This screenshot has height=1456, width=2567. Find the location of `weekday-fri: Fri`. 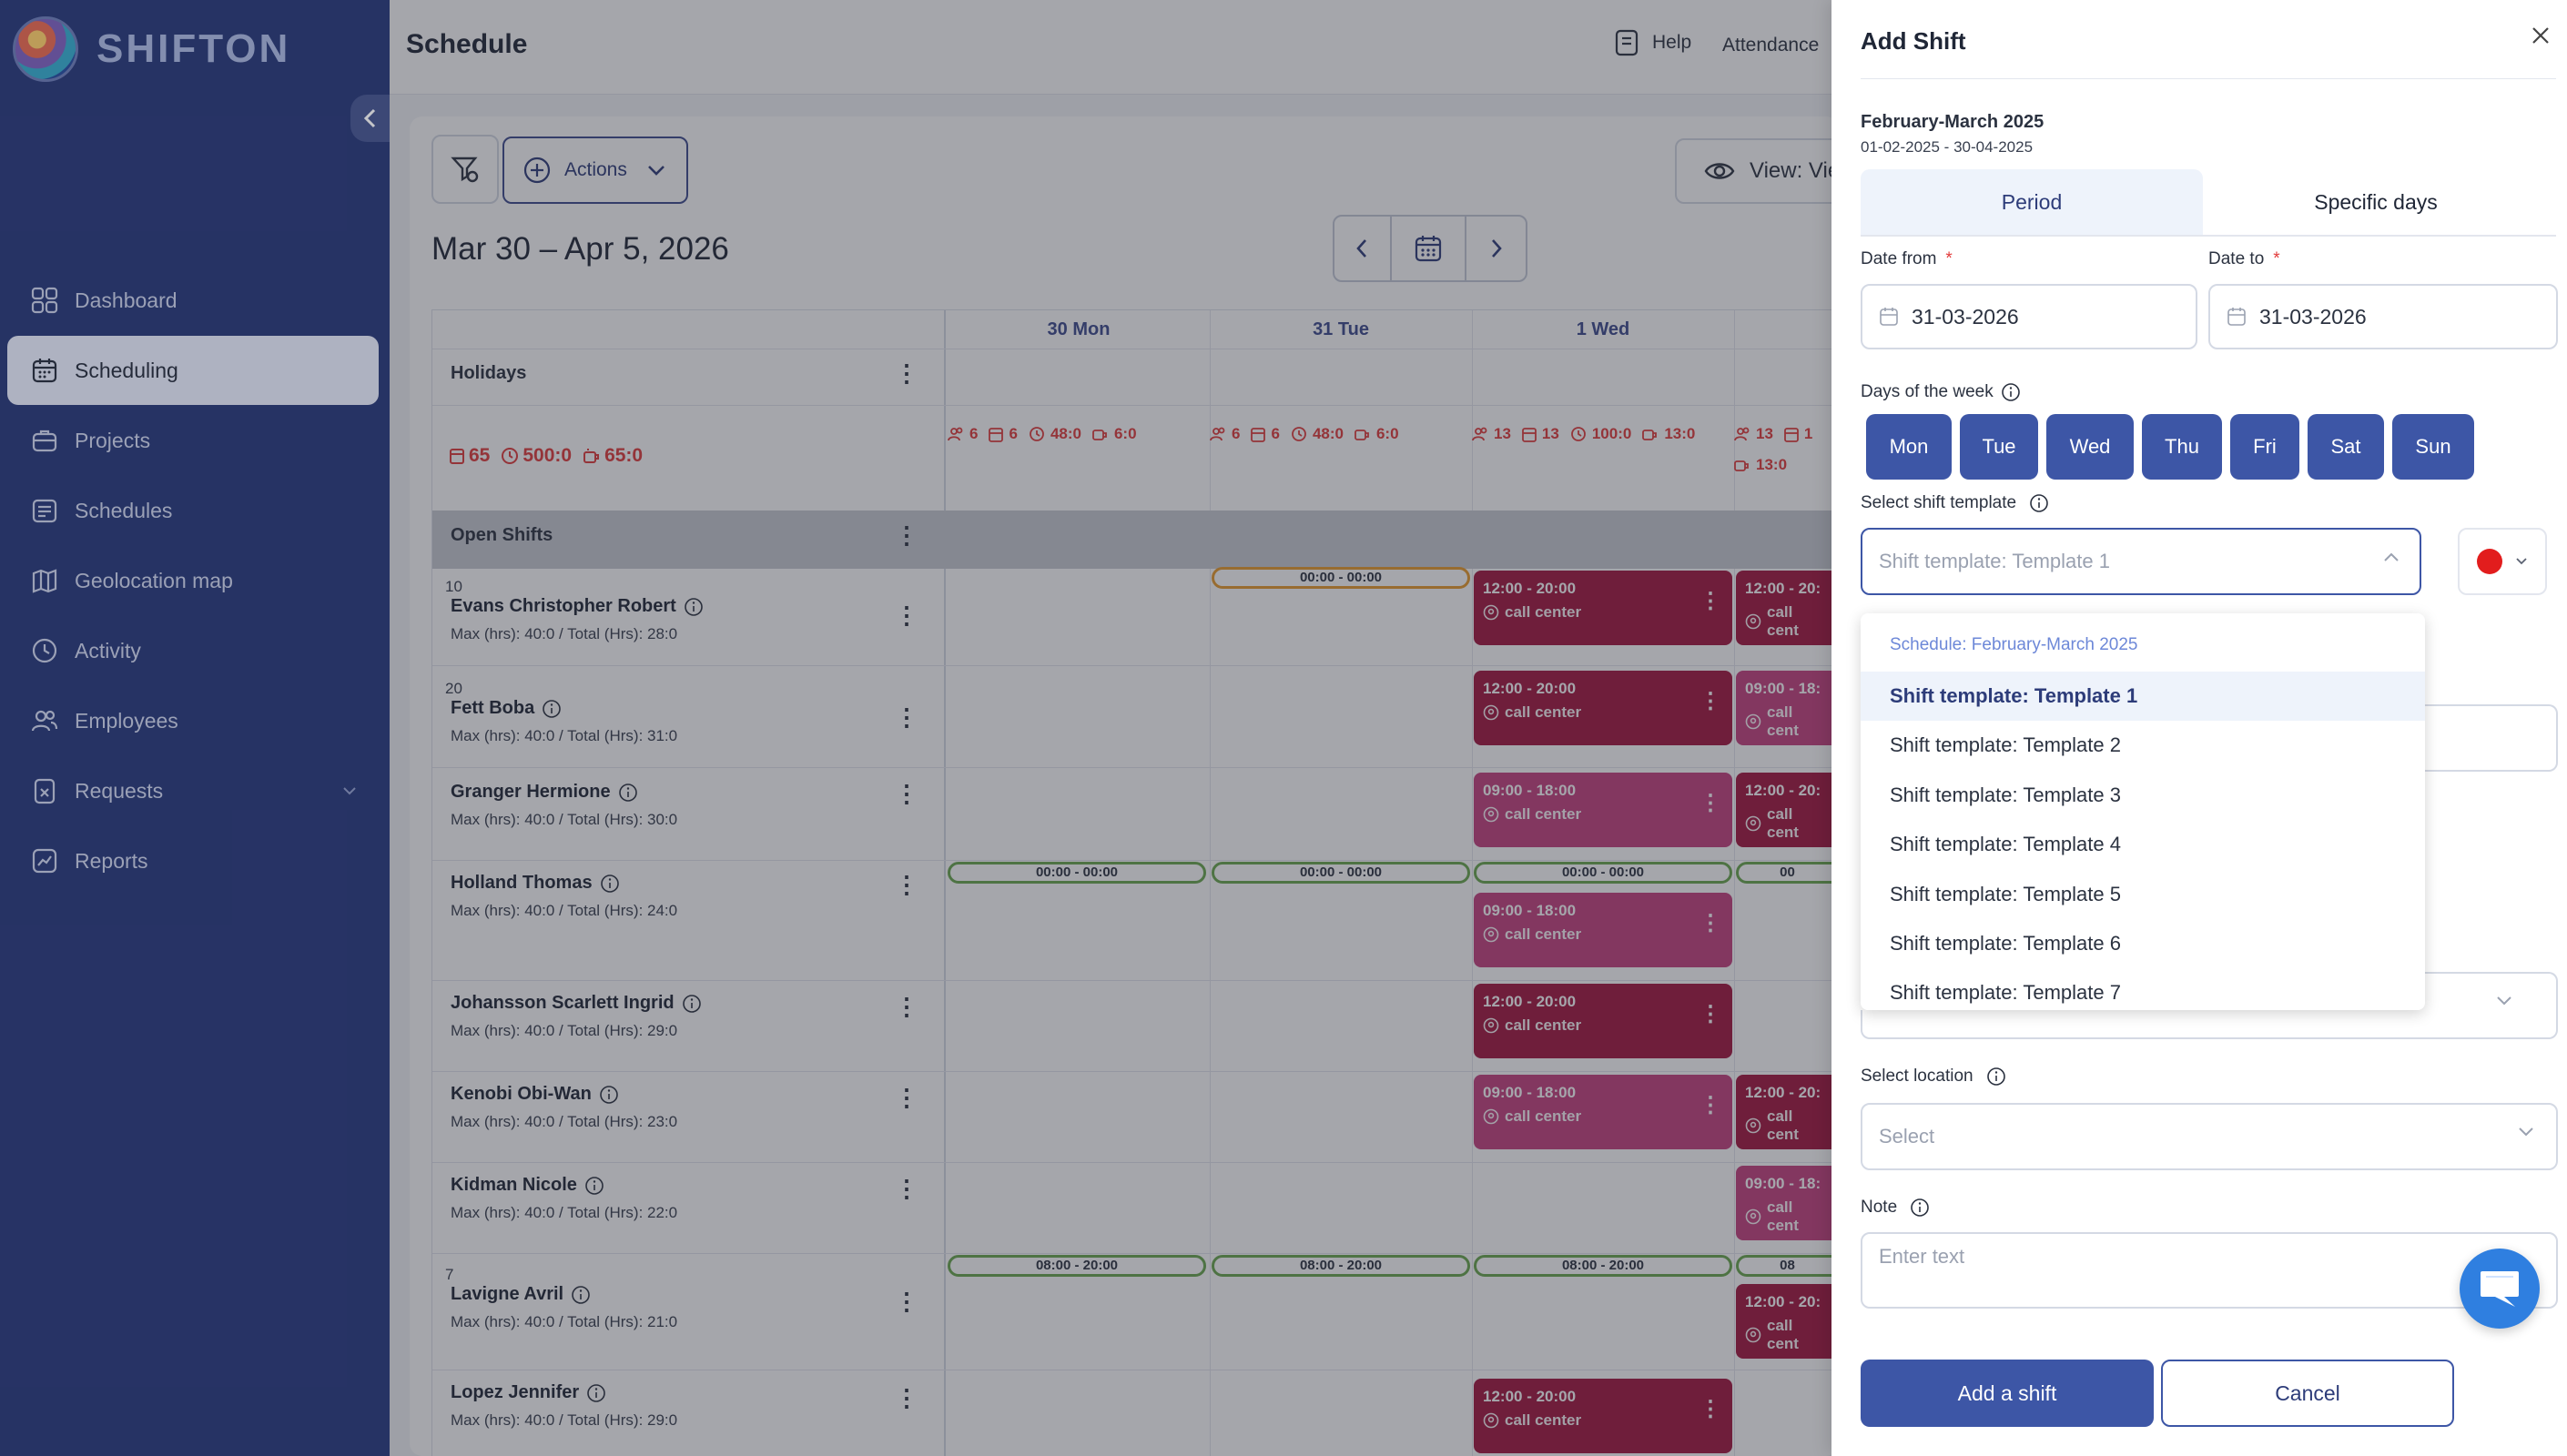

weekday-fri: Fri is located at coordinates (2264, 447).